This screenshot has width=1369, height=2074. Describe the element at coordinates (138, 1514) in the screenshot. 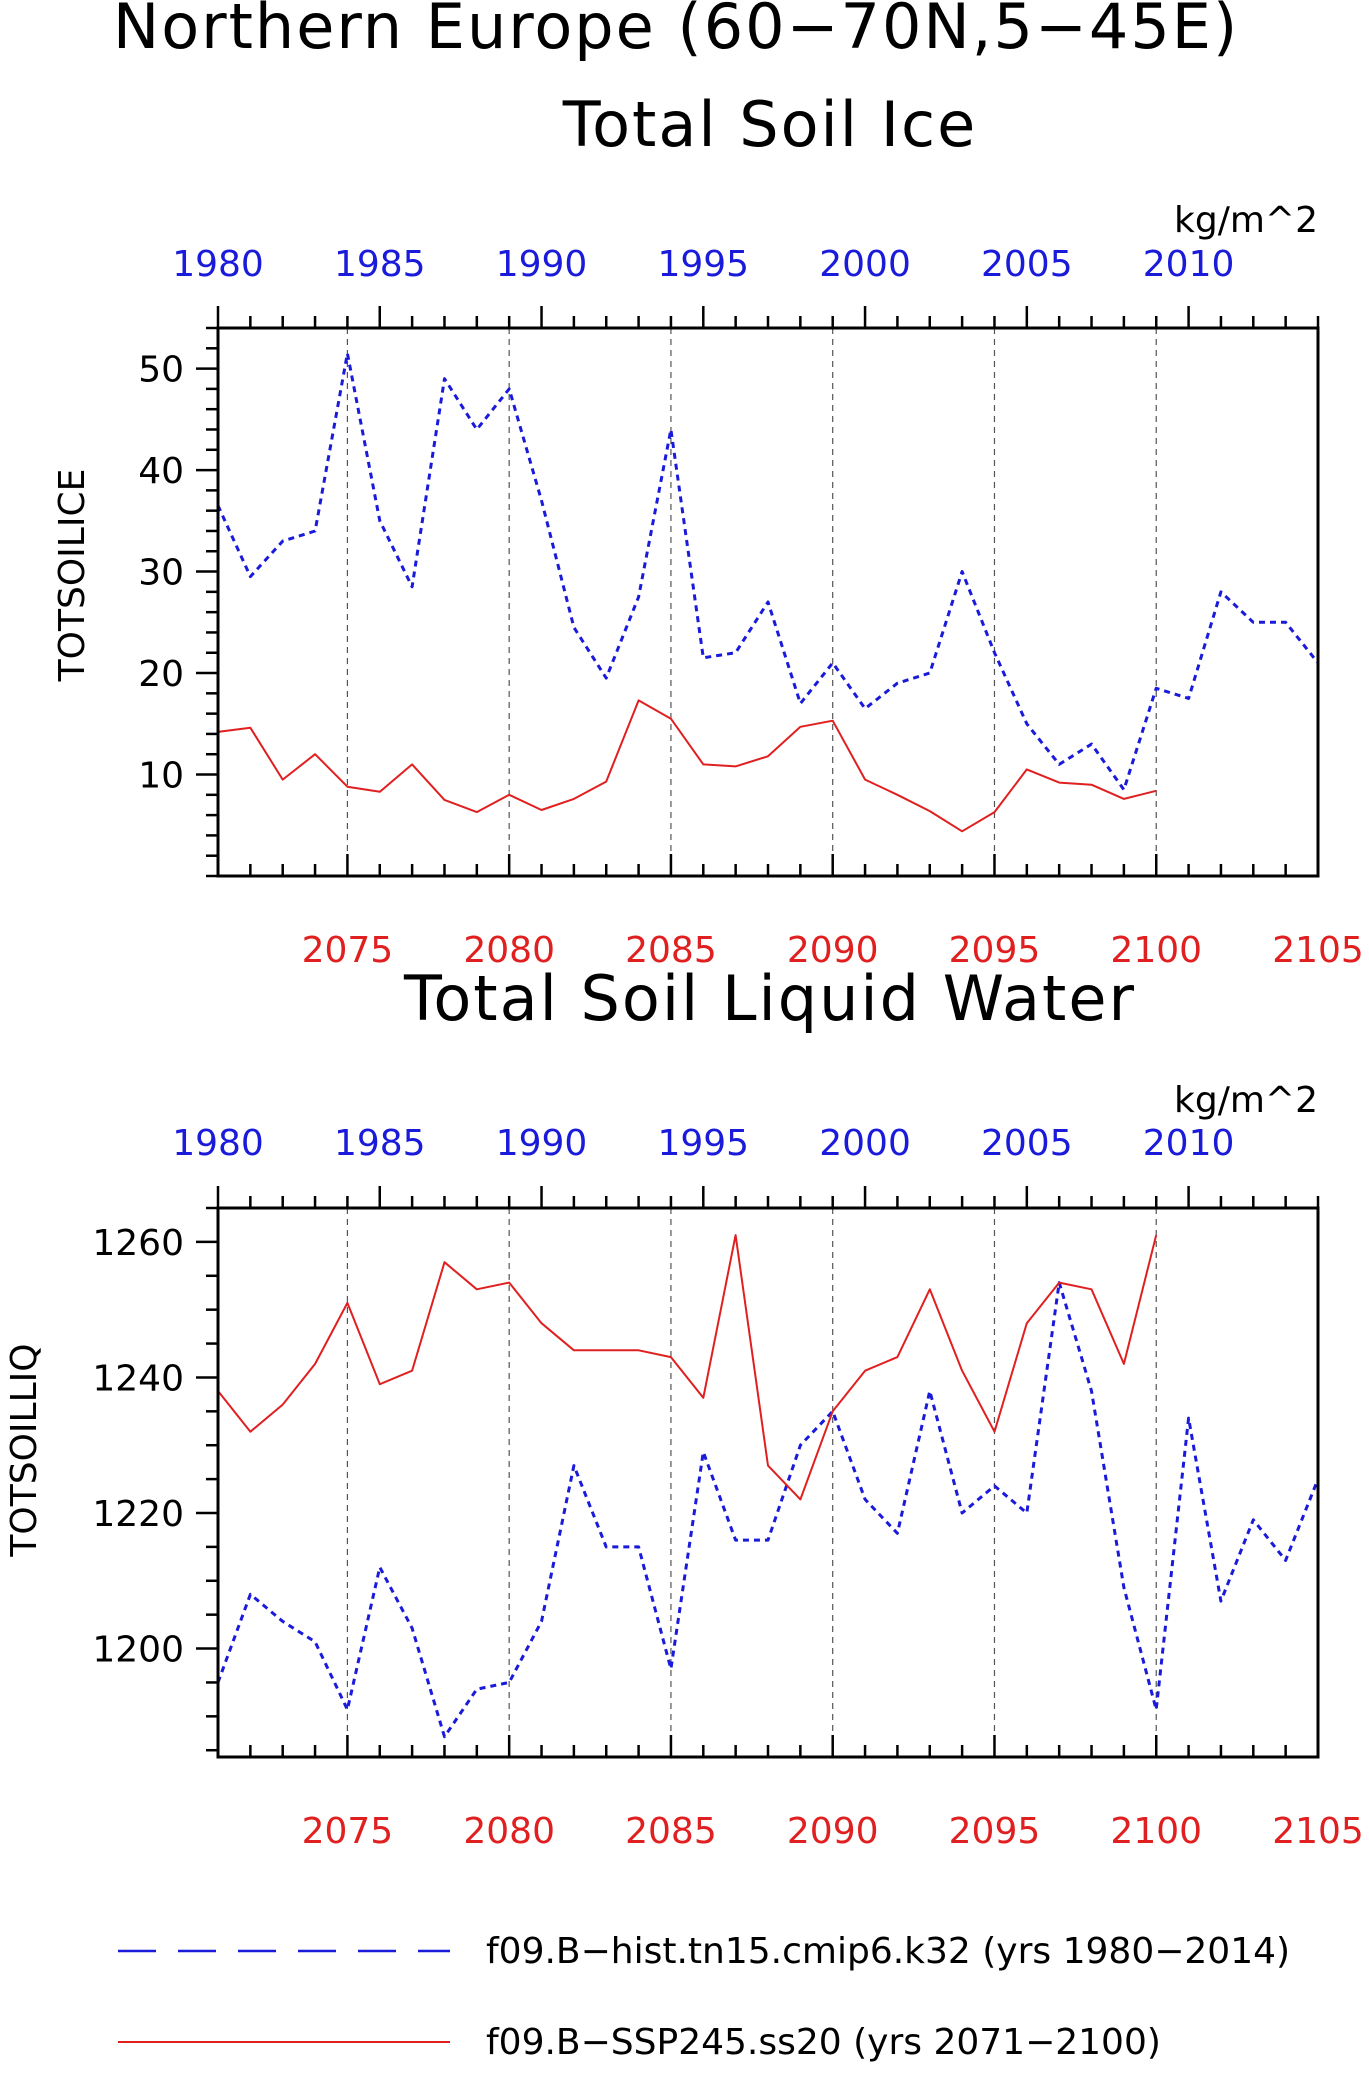

I see `soil-liquid-y-tick-label: 1220` at that location.